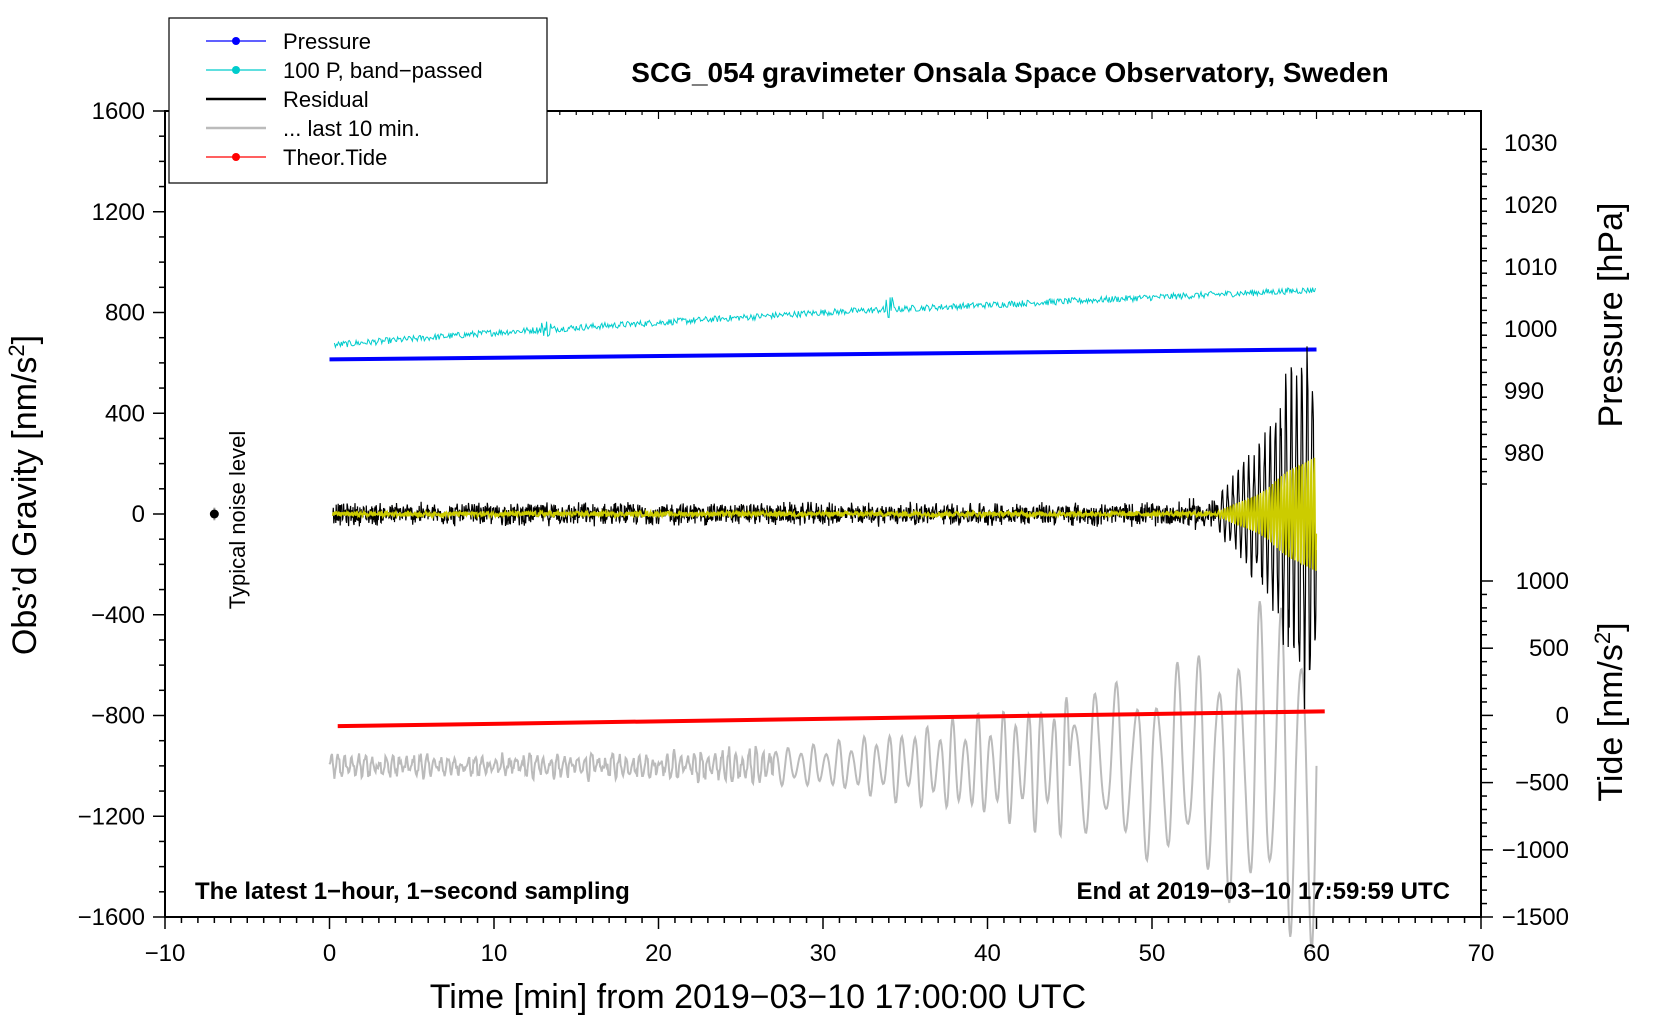 The width and height of the screenshot is (1660, 1020). I want to click on pressure-tick-label: 980, so click(1524, 453).